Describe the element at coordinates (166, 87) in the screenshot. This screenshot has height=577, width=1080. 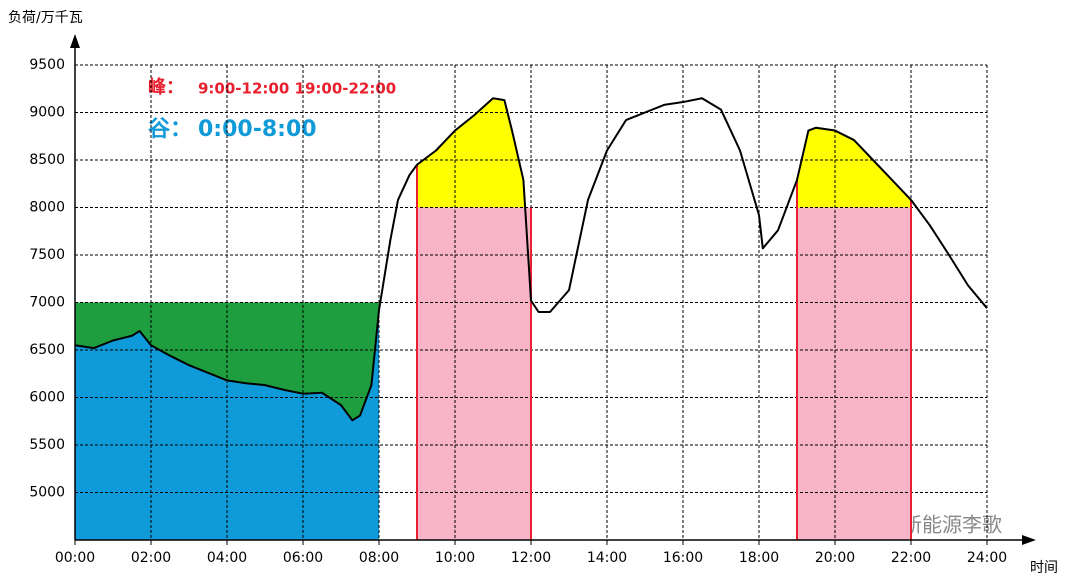
I see `peak-label: 峰：` at that location.